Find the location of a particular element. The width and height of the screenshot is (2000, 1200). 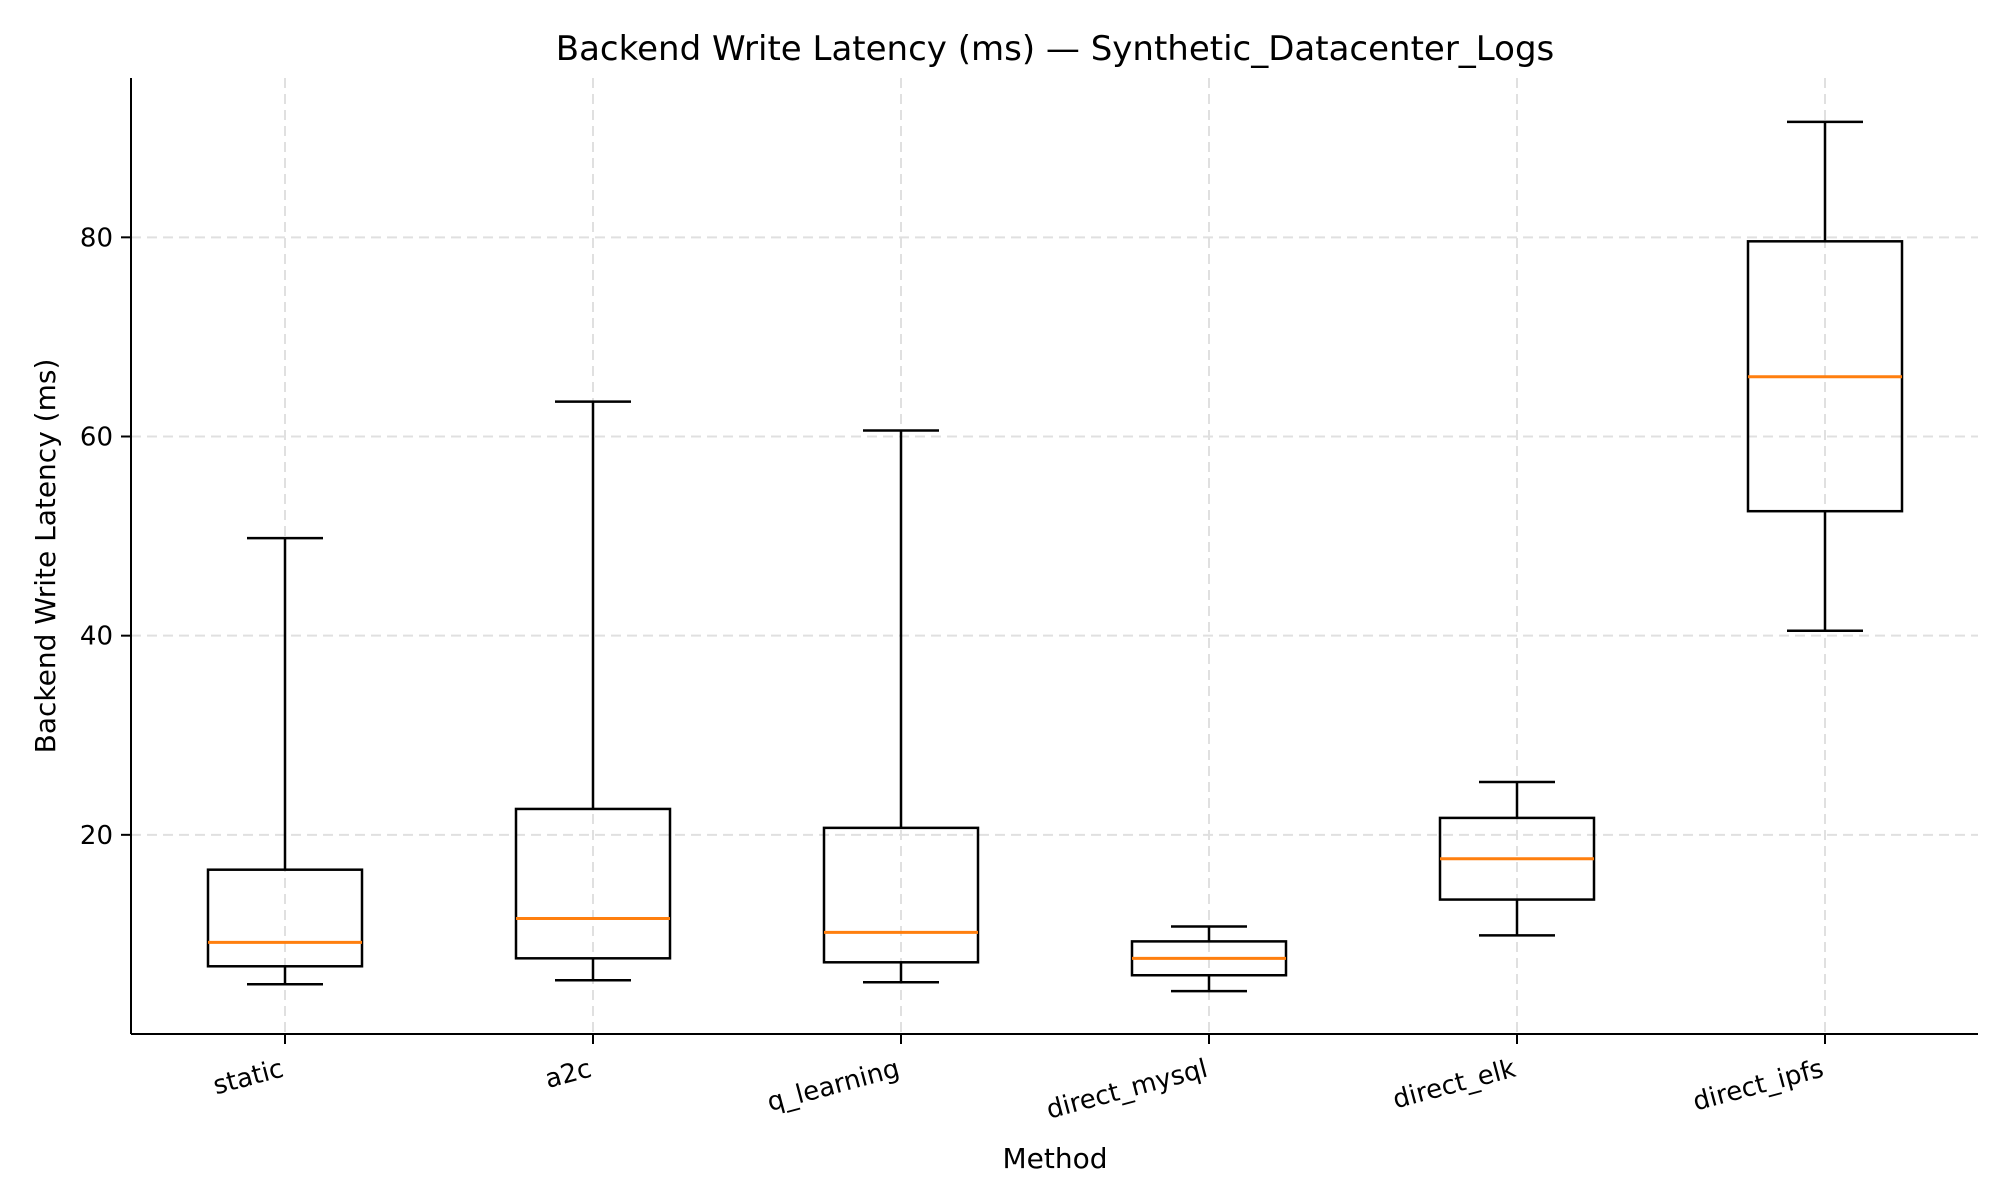

box-direct_ipfs is located at coordinates (1825, 376).